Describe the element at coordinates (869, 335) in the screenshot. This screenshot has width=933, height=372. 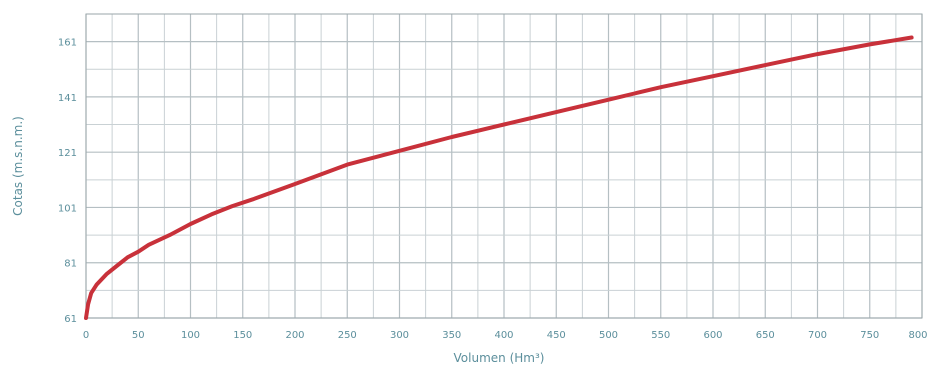
I see `x-tick-label: 750` at that location.